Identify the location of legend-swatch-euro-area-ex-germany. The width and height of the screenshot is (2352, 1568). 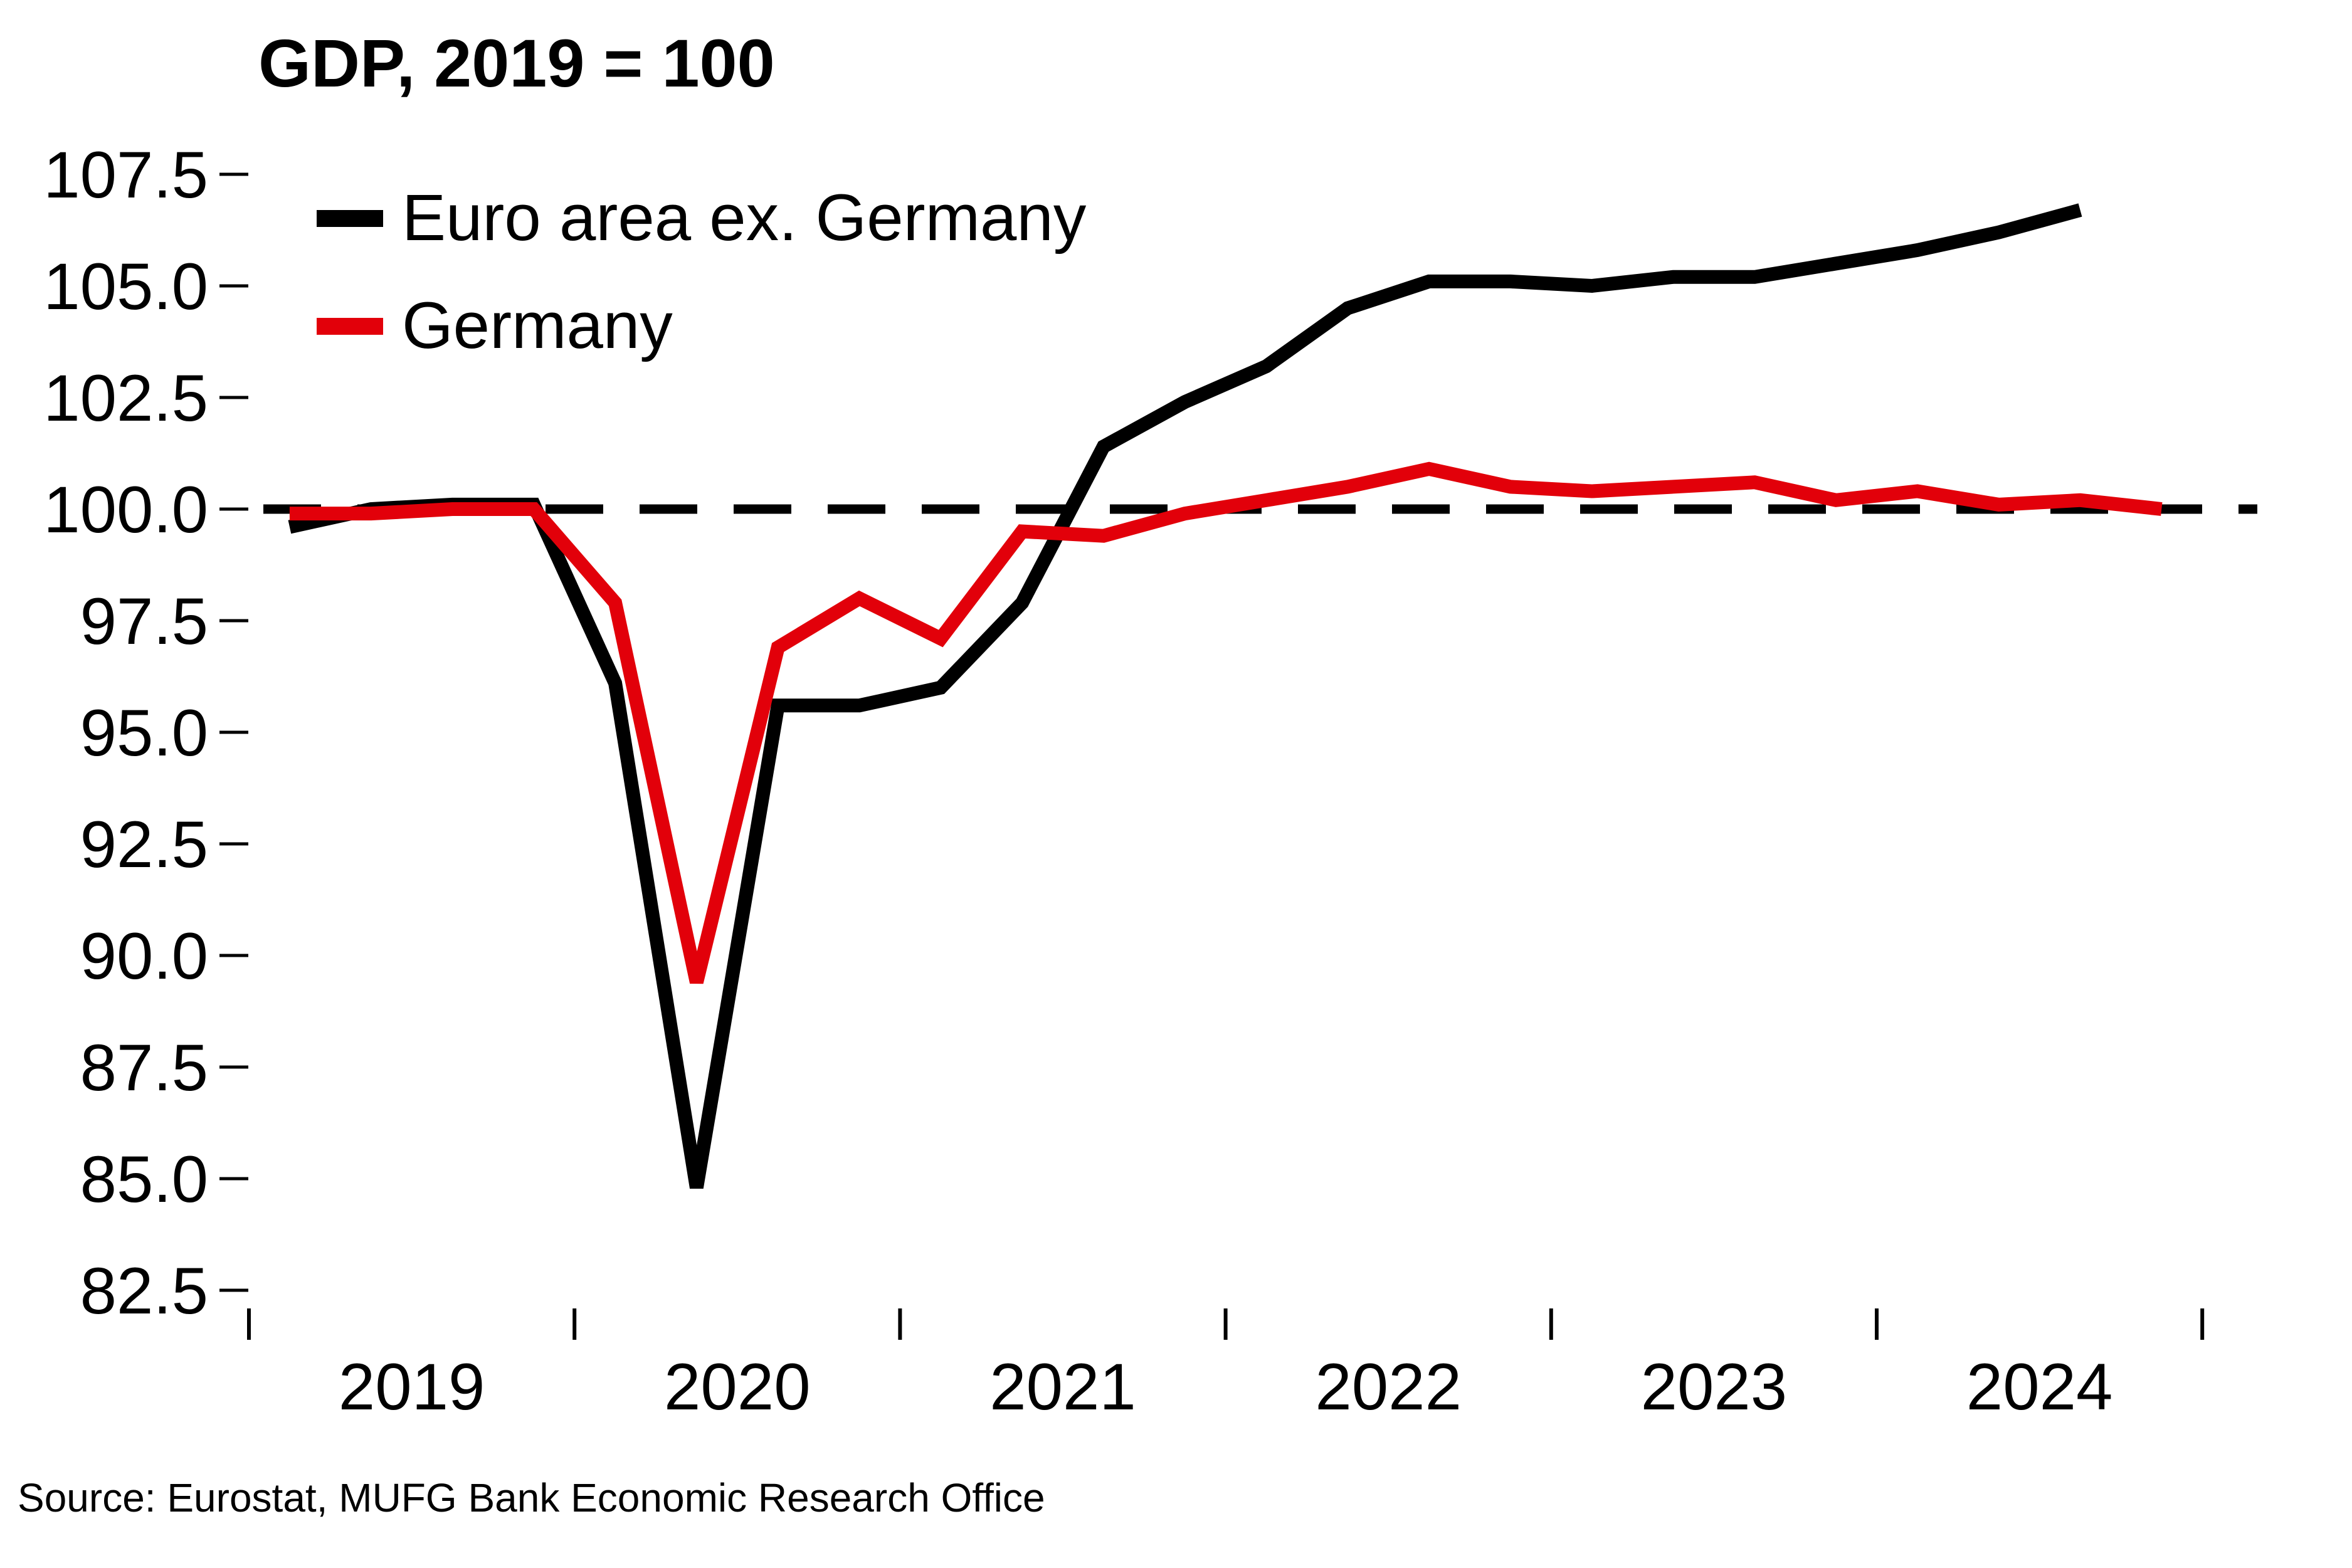
(350, 218).